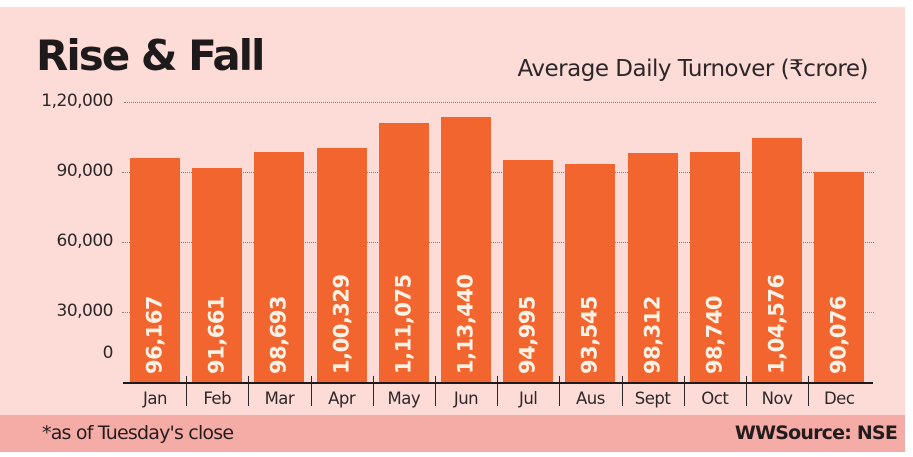 Image resolution: width=913 pixels, height=457 pixels. What do you see at coordinates (77, 101) in the screenshot?
I see `y-tick-label: 1,20,000` at bounding box center [77, 101].